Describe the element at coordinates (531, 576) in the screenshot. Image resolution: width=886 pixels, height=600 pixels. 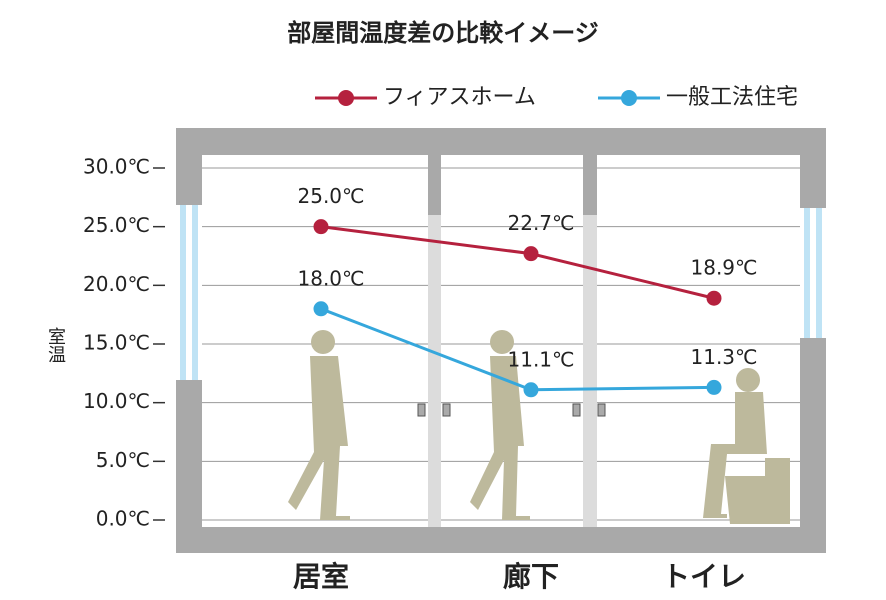
I see `x-tick-label: 廊下` at that location.